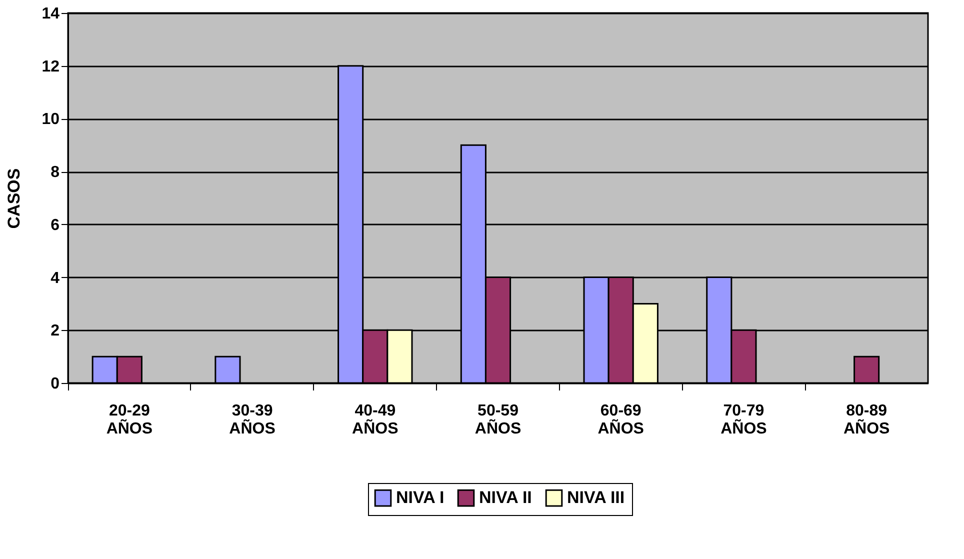  Describe the element at coordinates (55, 384) in the screenshot. I see `y-tick-label: 0` at that location.